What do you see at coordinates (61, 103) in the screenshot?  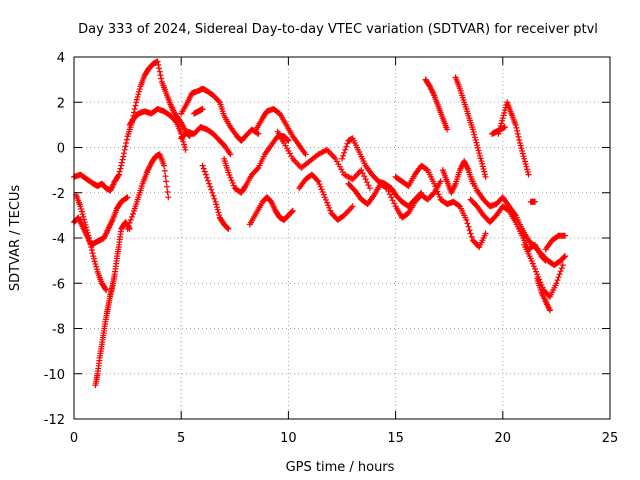 I see `y-tick-label: 2` at bounding box center [61, 103].